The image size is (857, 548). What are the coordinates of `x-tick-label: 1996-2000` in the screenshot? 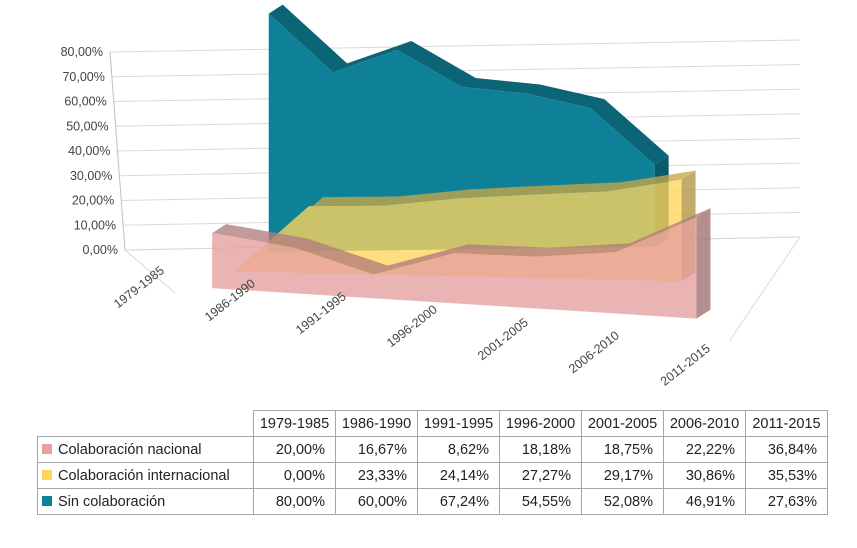 It's located at (412, 326).